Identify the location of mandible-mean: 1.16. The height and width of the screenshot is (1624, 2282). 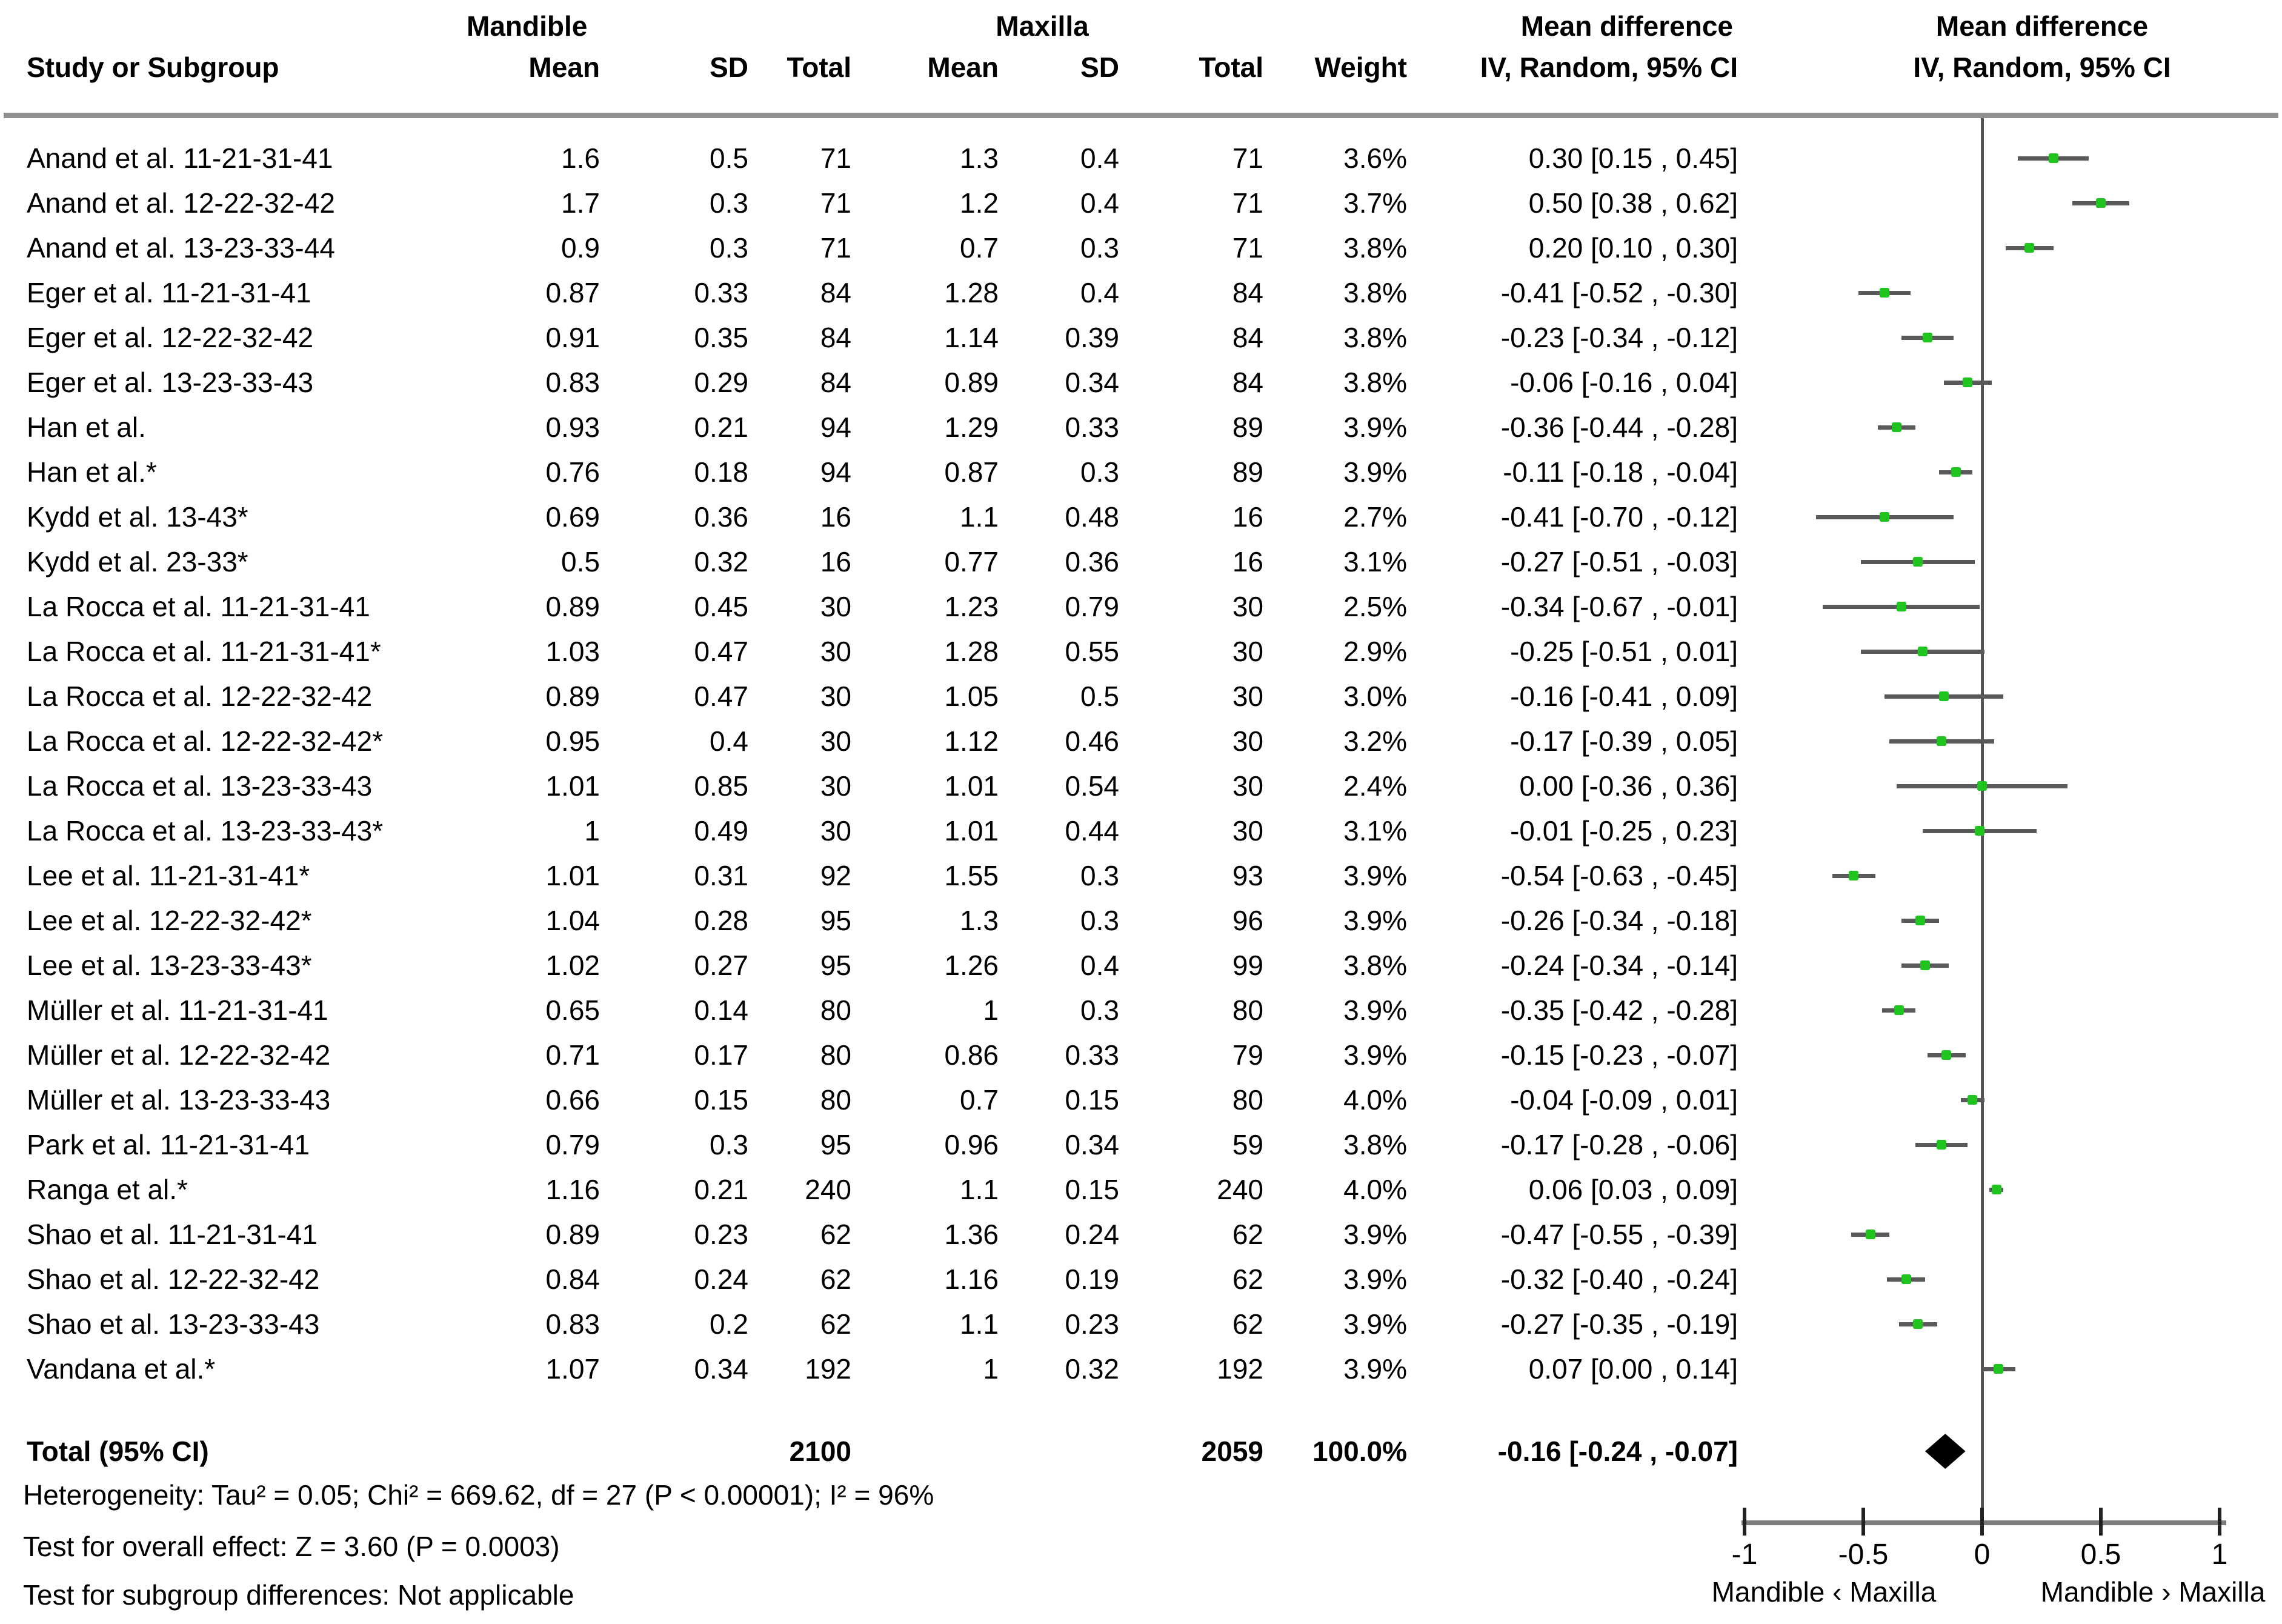
(572, 1190).